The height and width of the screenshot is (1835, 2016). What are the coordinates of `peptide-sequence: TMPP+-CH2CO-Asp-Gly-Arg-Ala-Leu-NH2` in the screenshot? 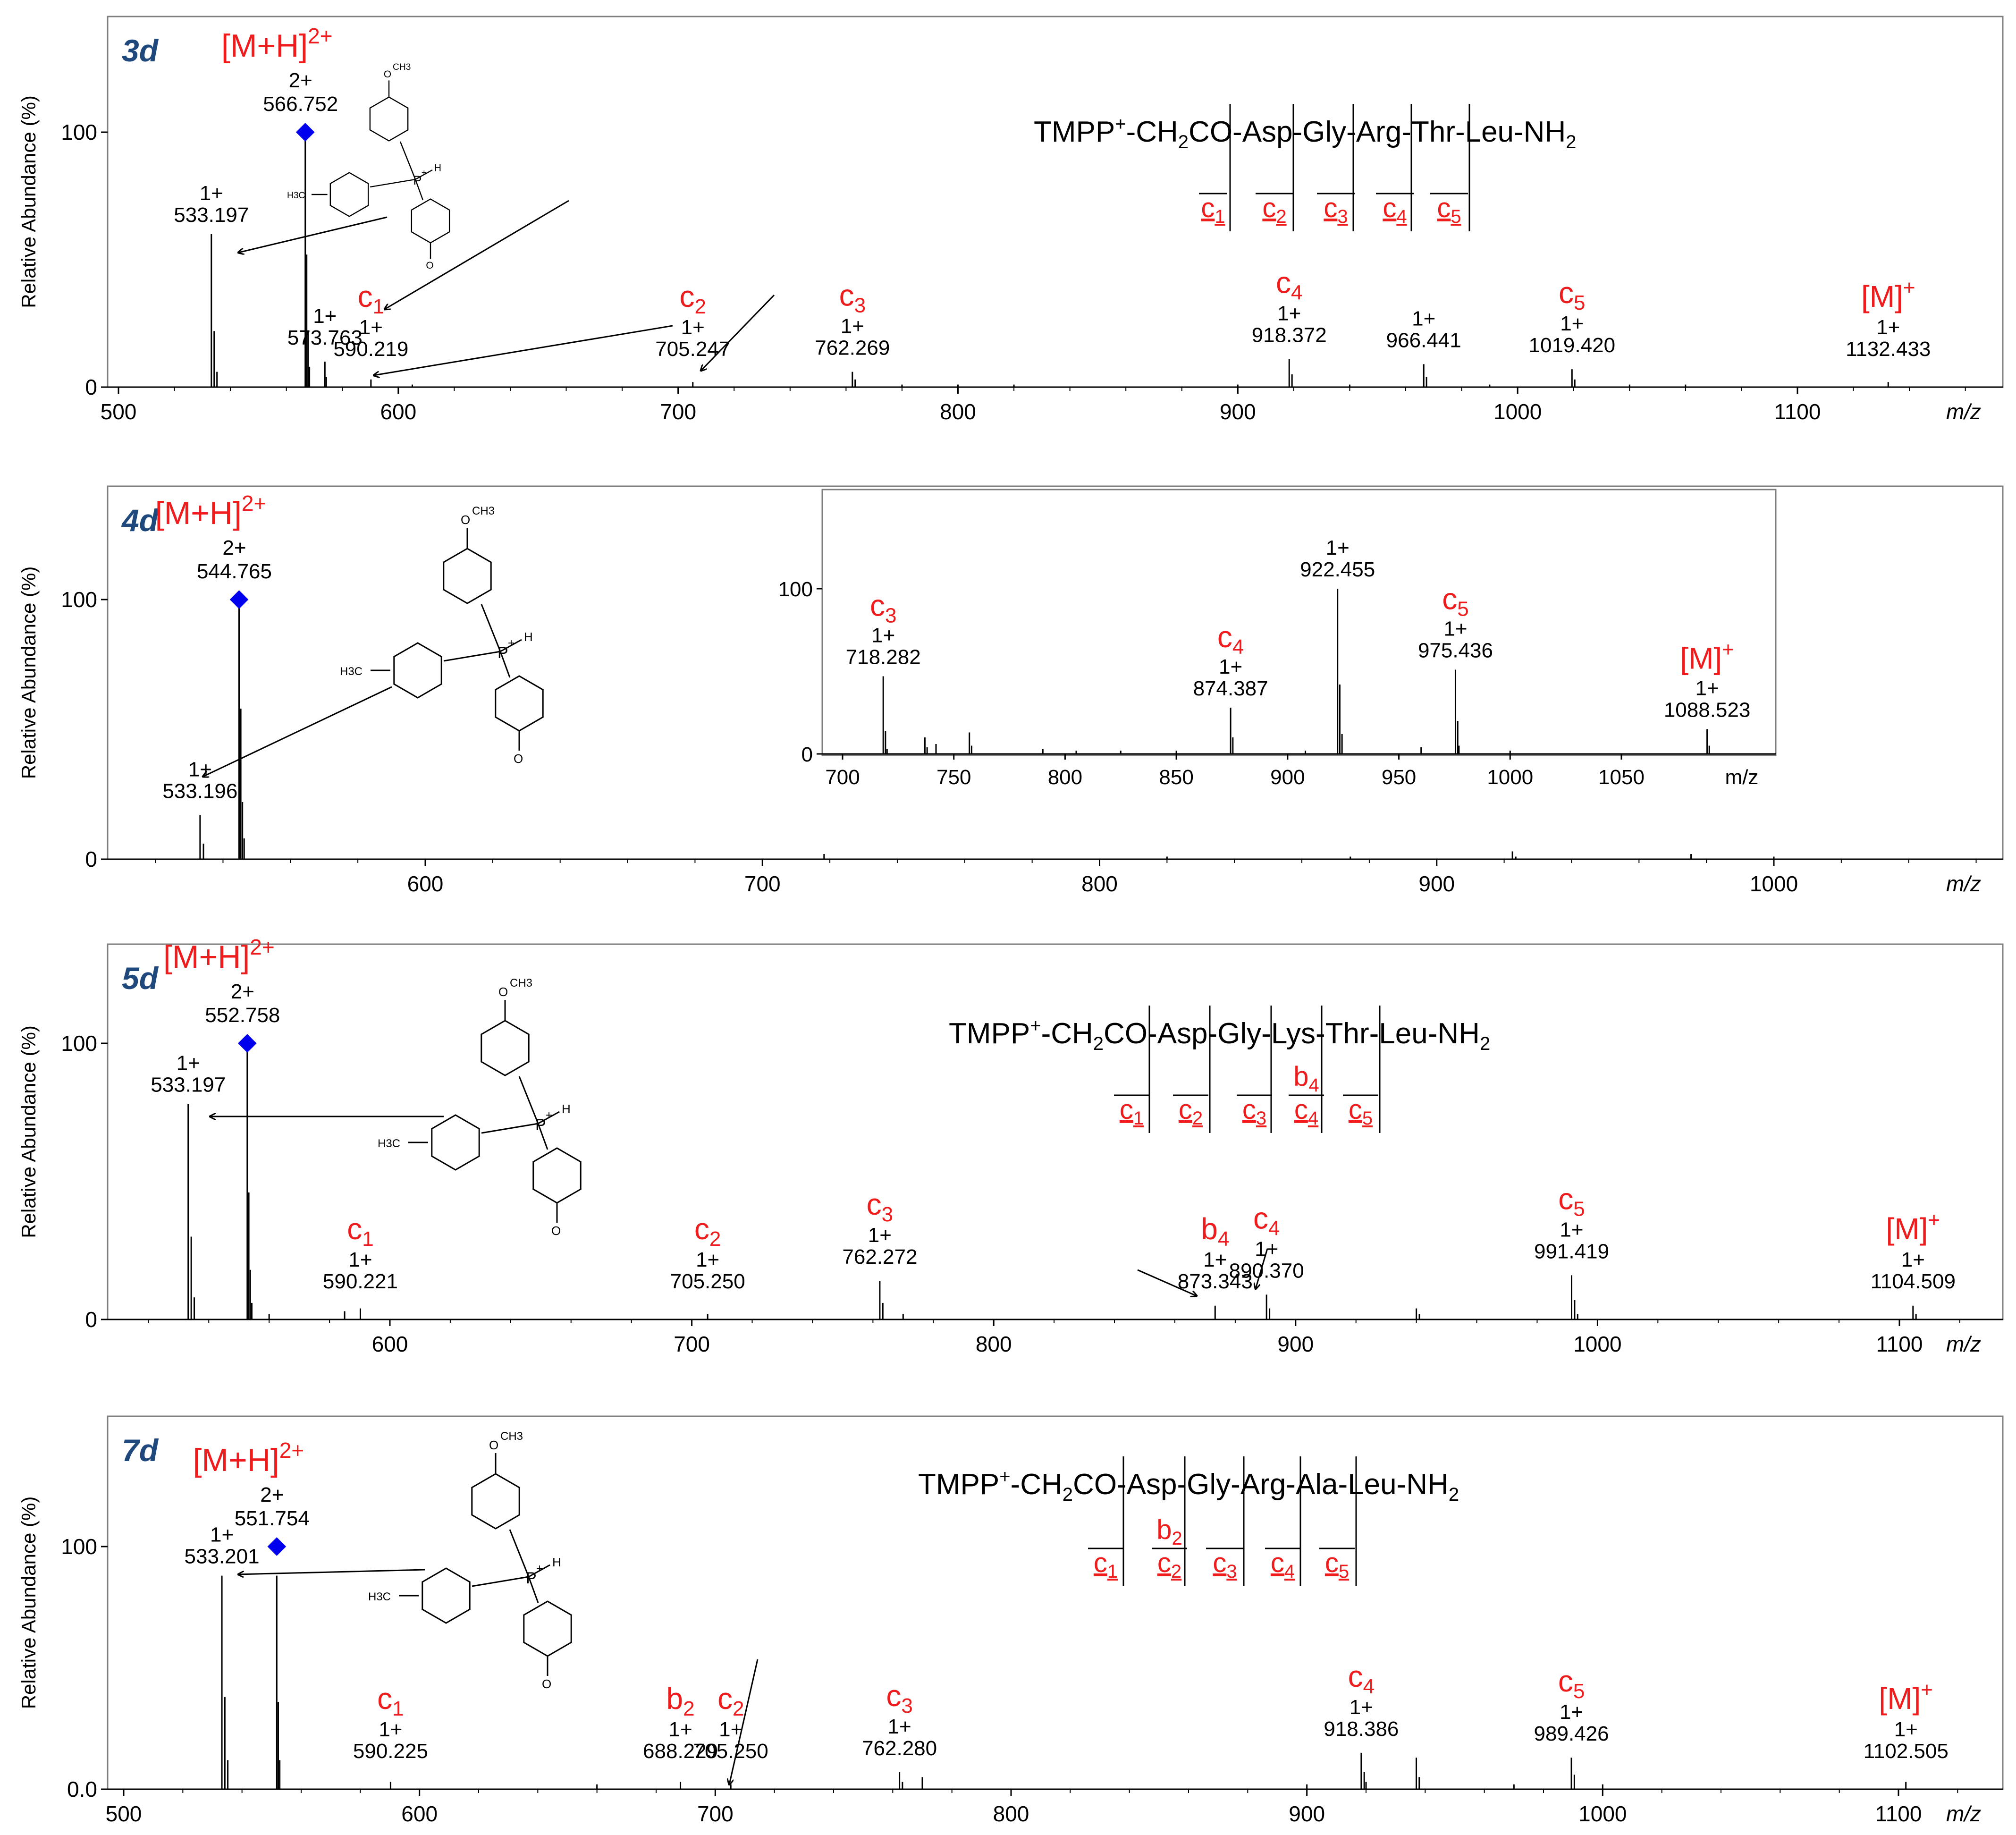 It's located at (1189, 1485).